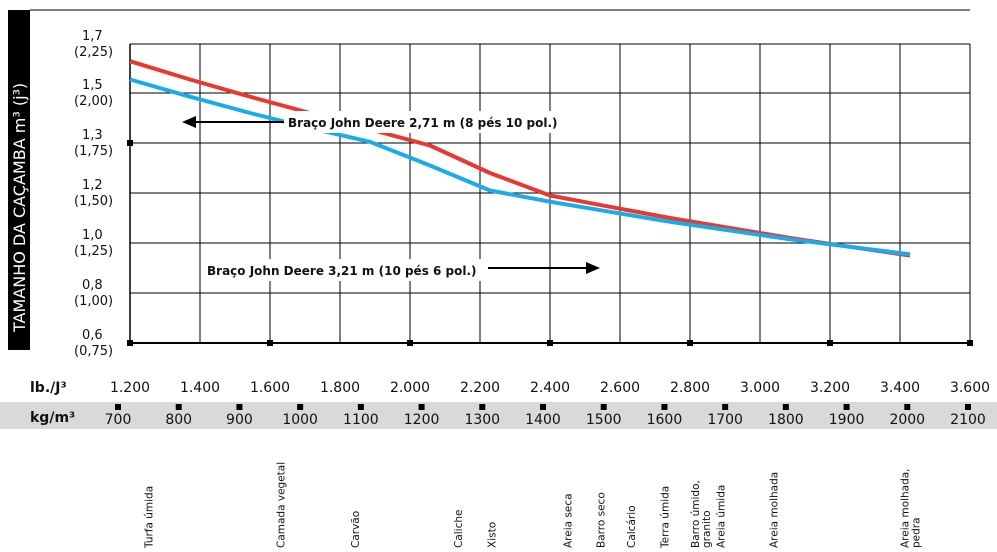 This screenshot has height=552, width=997. I want to click on x-tick-label-kg: 2100, so click(968, 420).